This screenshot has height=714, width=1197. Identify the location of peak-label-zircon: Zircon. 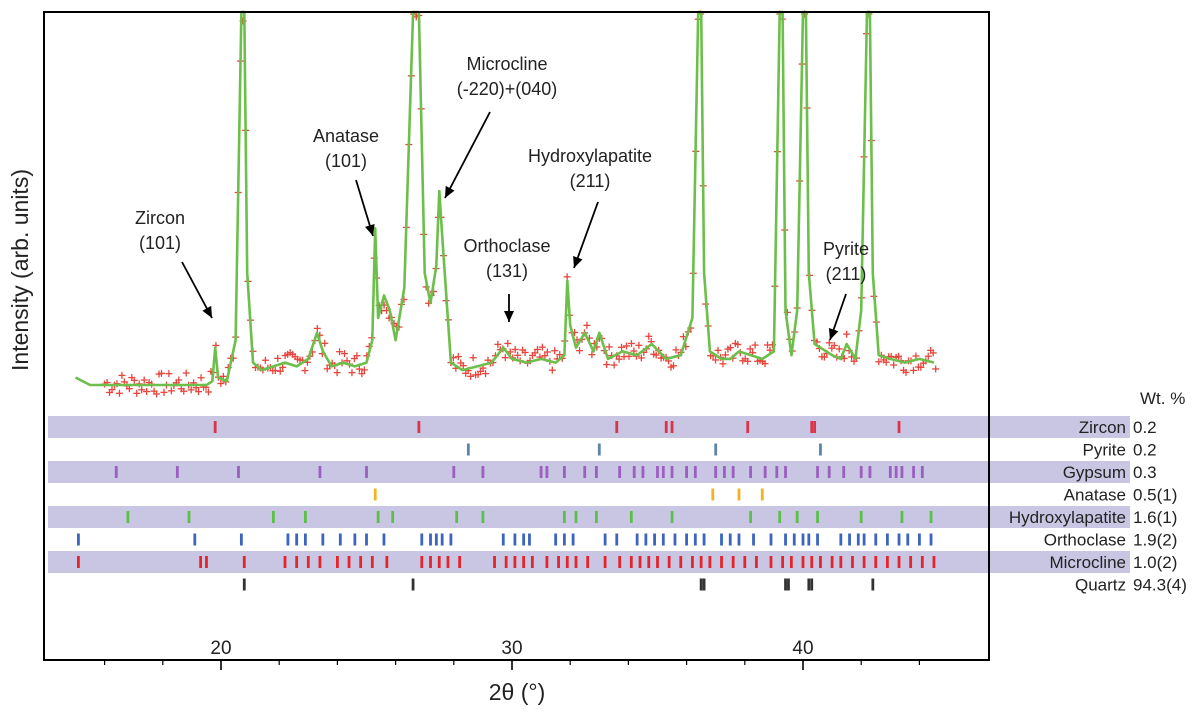
(160, 218).